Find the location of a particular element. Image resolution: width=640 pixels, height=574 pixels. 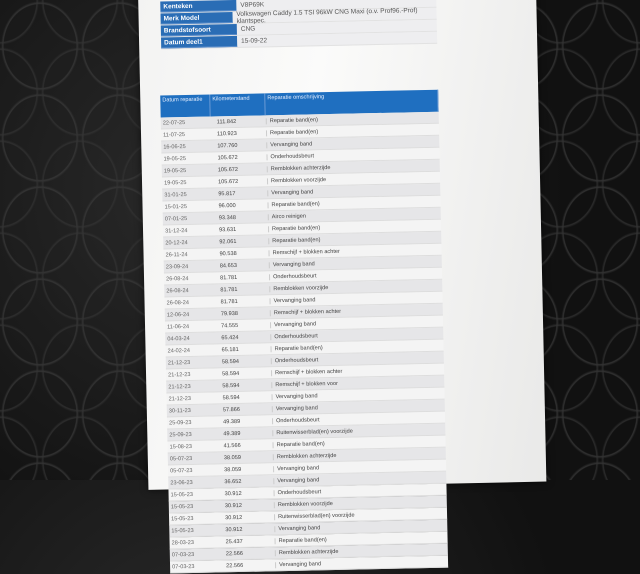

cell-date: 11-07-25 is located at coordinates (174, 135).